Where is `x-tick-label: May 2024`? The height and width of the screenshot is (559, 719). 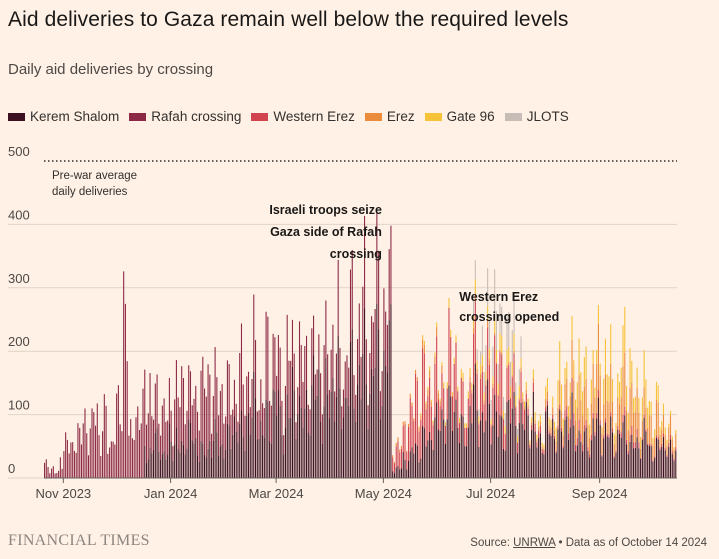
x-tick-label: May 2024 is located at coordinates (383, 493).